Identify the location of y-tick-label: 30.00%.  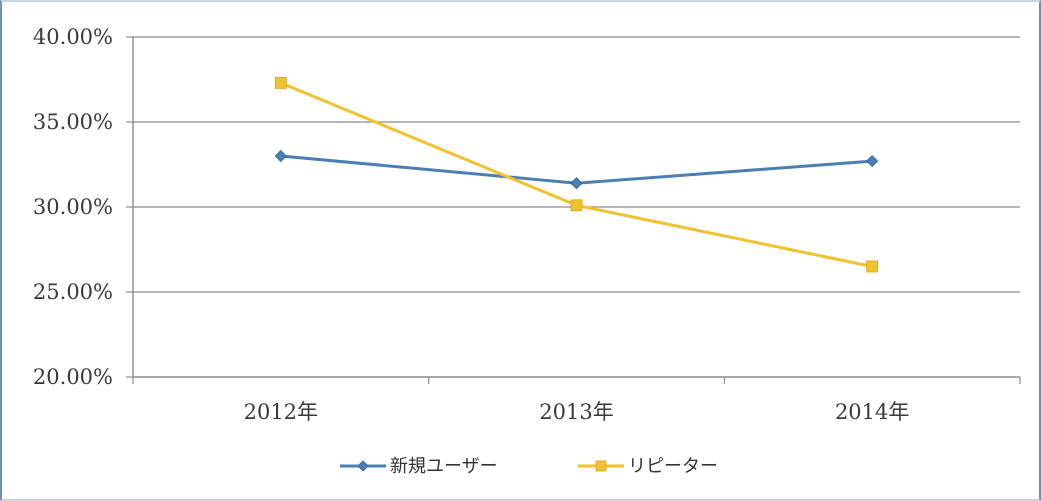
(73, 207).